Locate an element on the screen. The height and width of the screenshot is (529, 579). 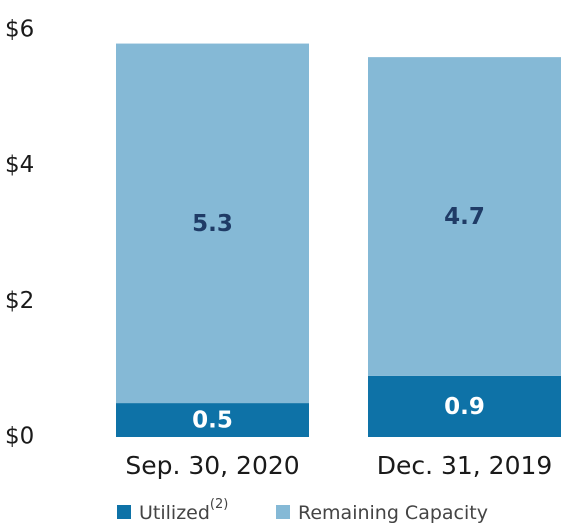
data-label: 0.9 is located at coordinates (464, 407).